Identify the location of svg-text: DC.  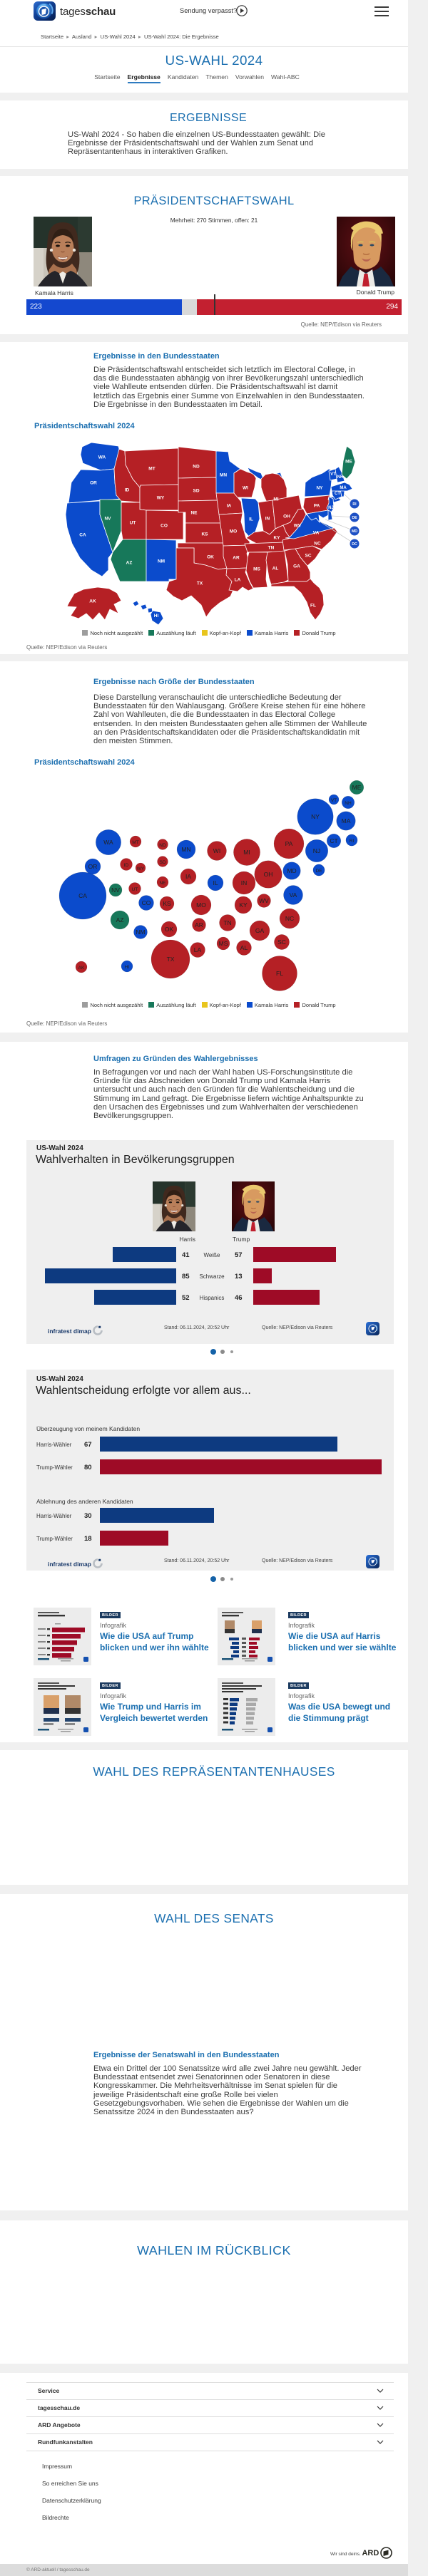
(354, 544).